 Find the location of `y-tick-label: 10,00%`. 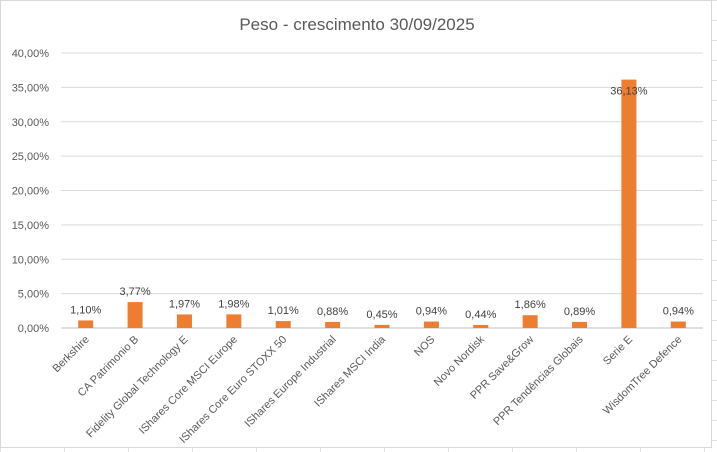

y-tick-label: 10,00% is located at coordinates (31, 260).